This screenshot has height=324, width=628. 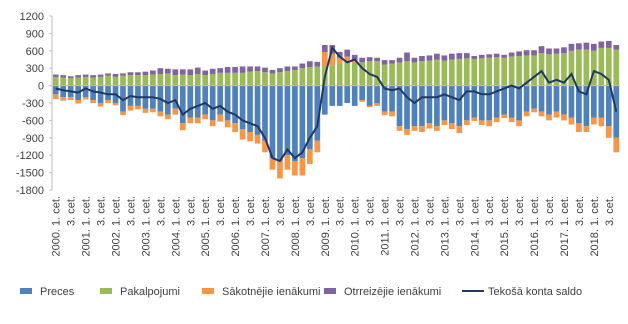 I want to click on x-tick-label: 2013. 1. cet., so click(x=445, y=226).